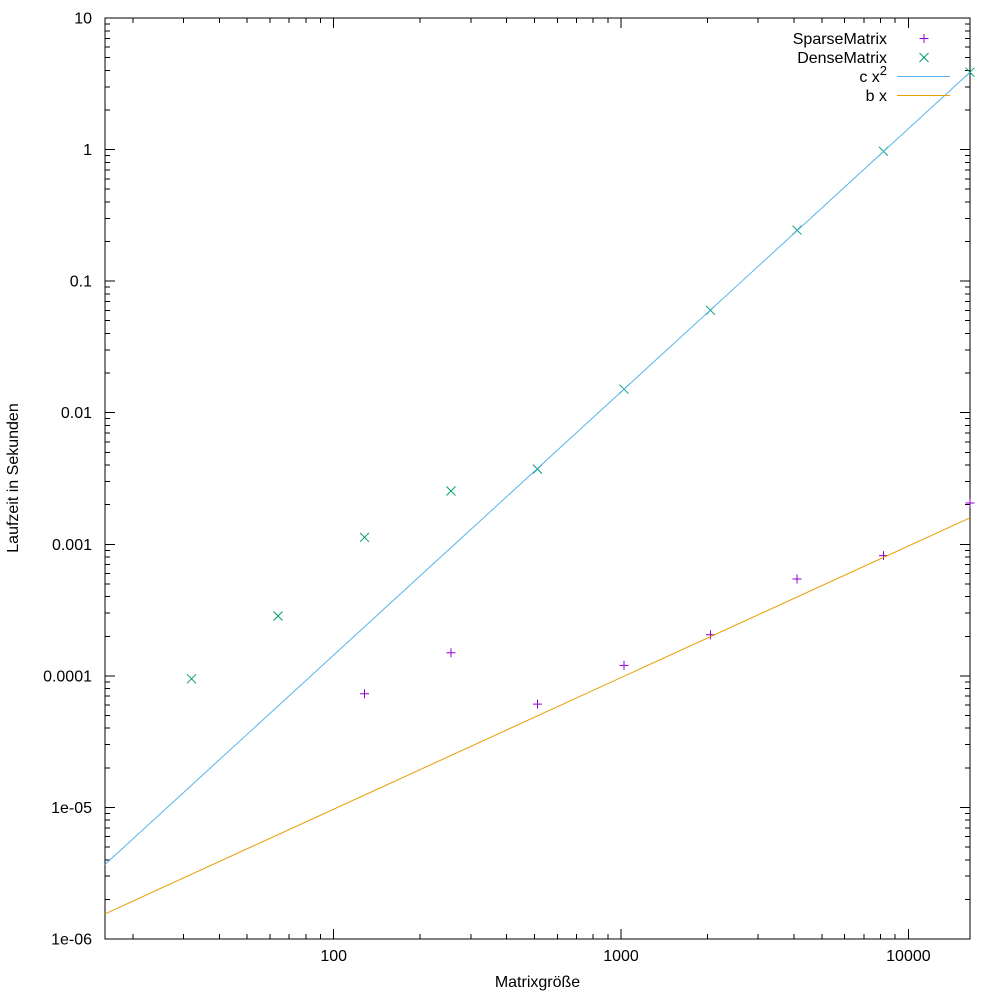  I want to click on legend-label-b-x: b x, so click(876, 96).